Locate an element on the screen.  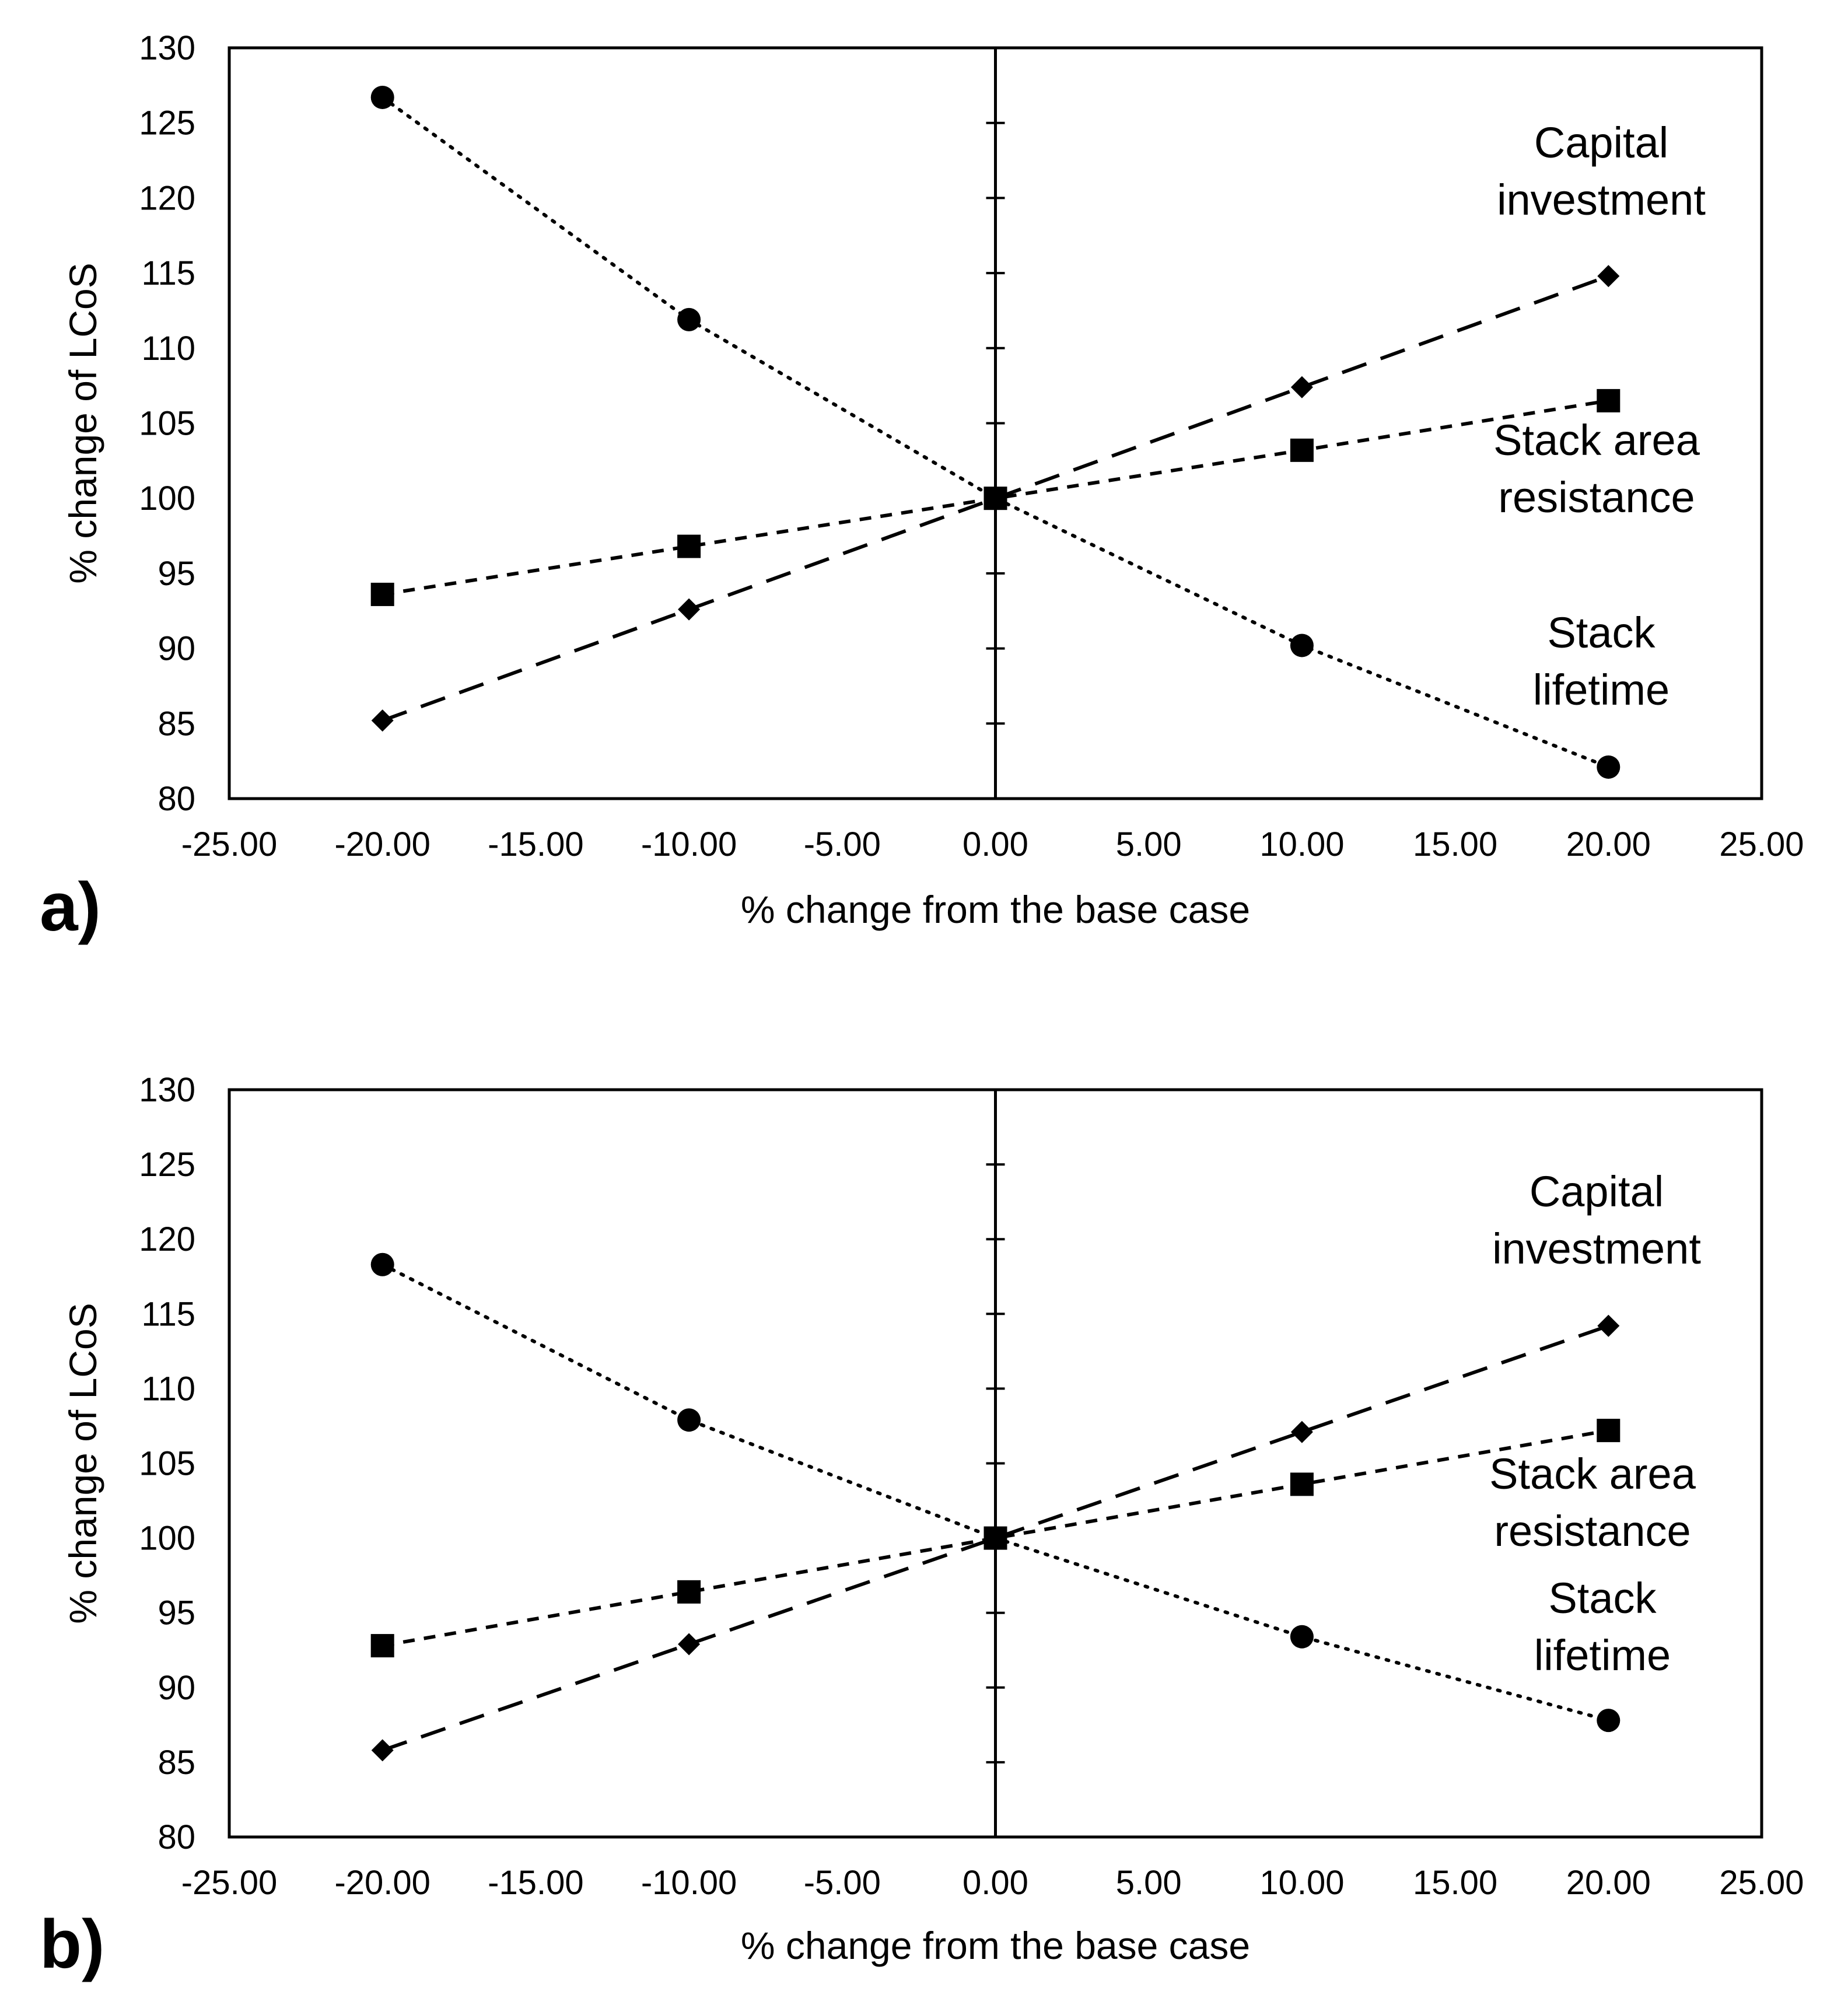
panel-label: a) is located at coordinates (70, 908).